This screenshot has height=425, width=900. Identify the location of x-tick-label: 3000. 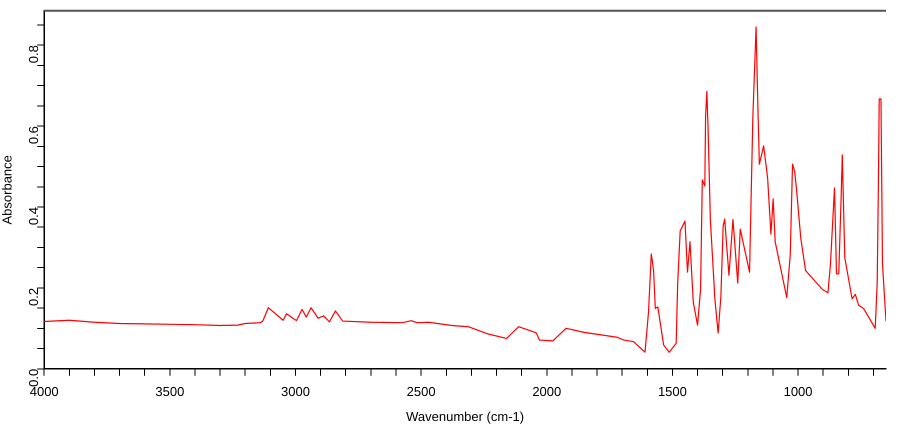
(295, 392).